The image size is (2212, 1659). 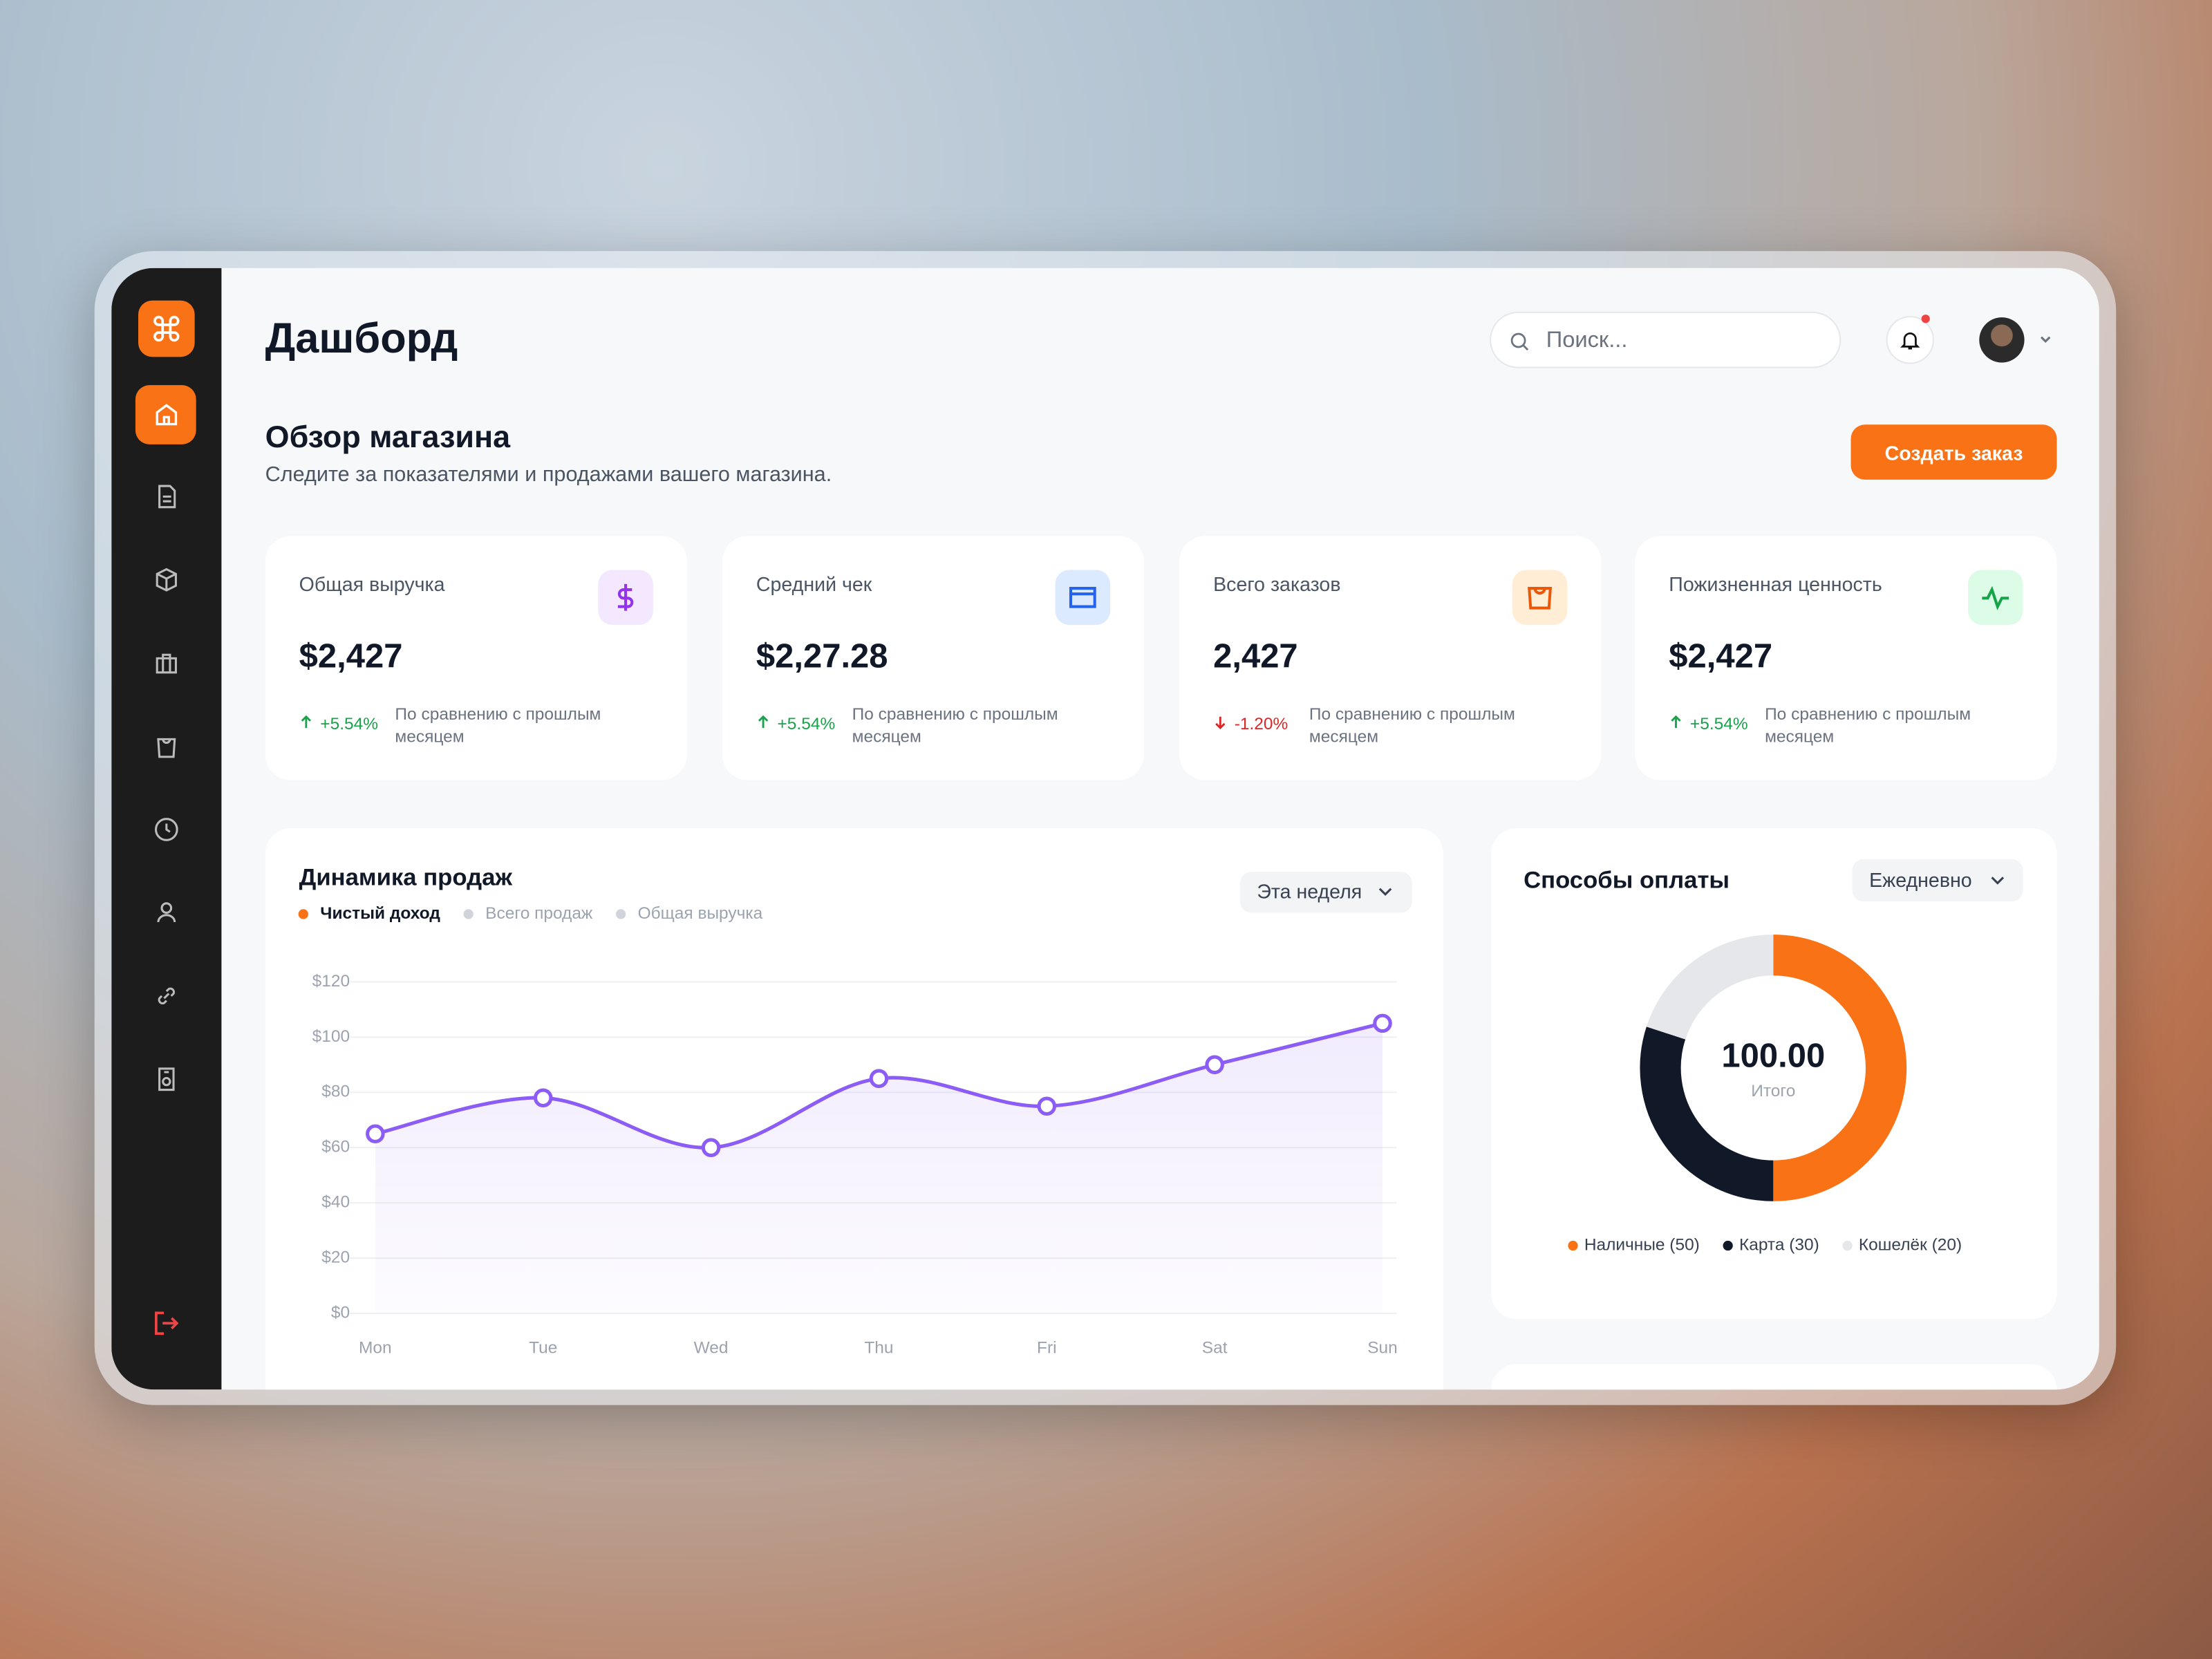 I want to click on chart-title: Динамика продаж, so click(x=406, y=878).